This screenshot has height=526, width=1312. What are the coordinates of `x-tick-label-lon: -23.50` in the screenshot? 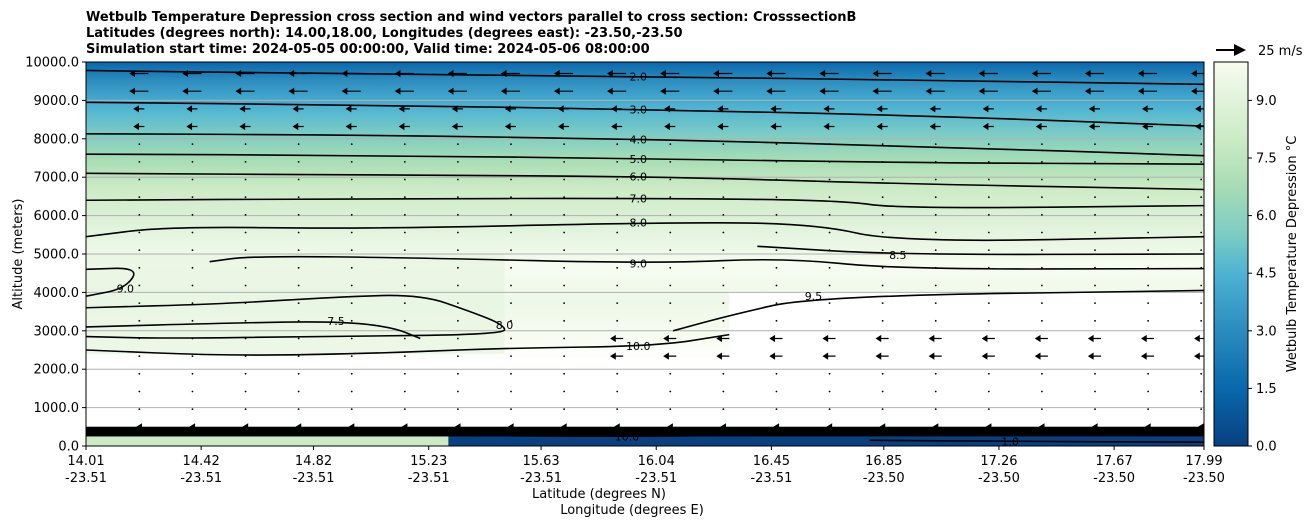 It's located at (1204, 478).